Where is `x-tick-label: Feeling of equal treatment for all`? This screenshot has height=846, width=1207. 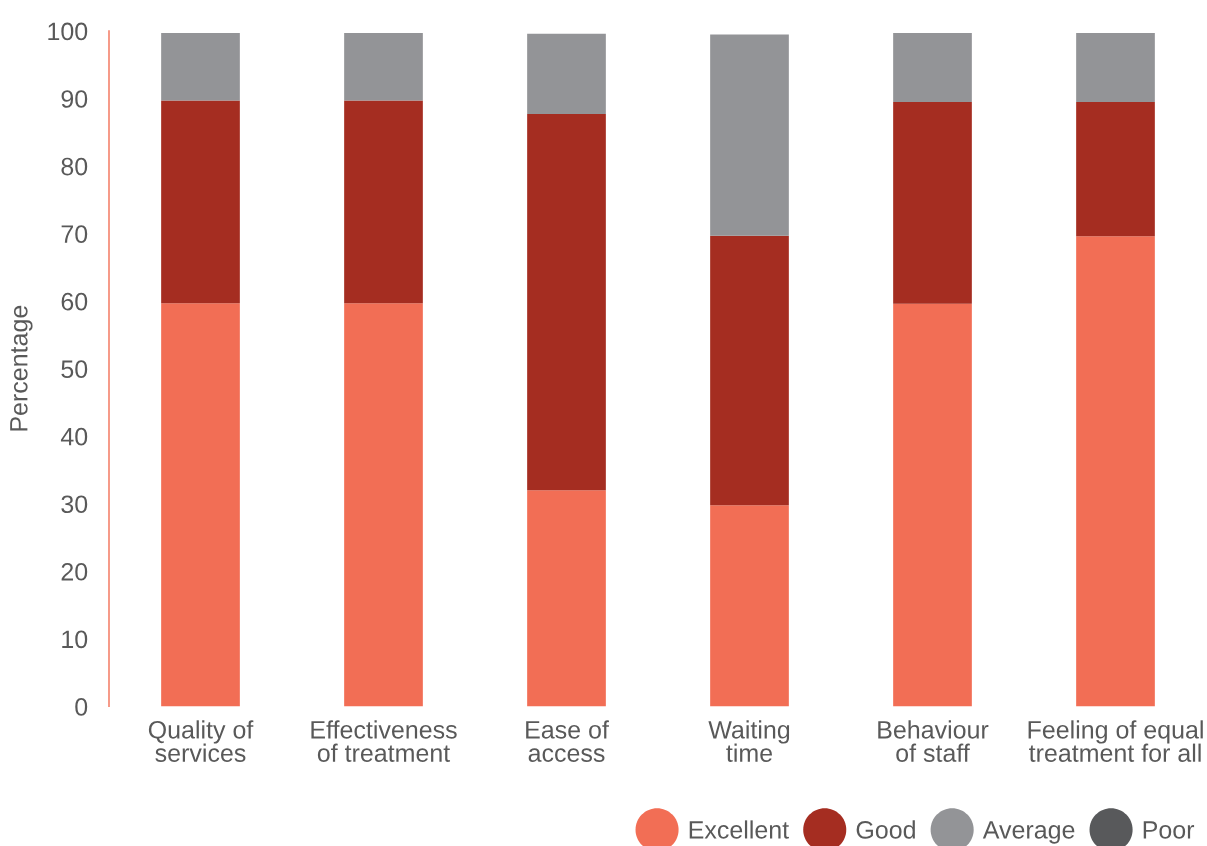
x-tick-label: Feeling of equal treatment for all is located at coordinates (1115, 741).